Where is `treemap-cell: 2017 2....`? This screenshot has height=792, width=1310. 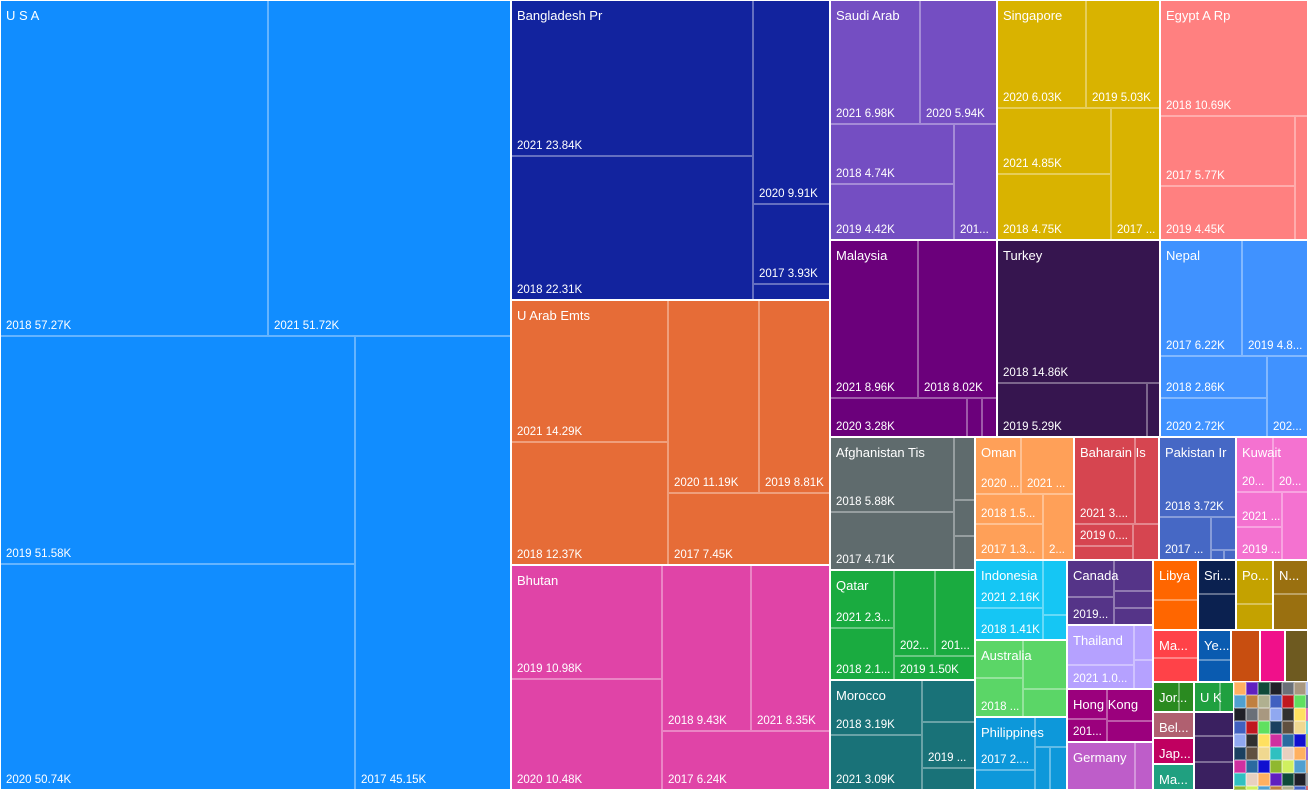
treemap-cell: 2017 2.... is located at coordinates (1005, 743).